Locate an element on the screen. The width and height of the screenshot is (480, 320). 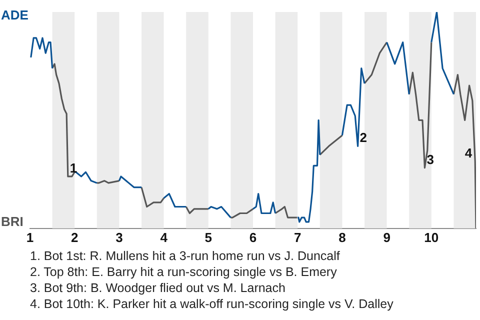
annotation: 1 is located at coordinates (74, 168).